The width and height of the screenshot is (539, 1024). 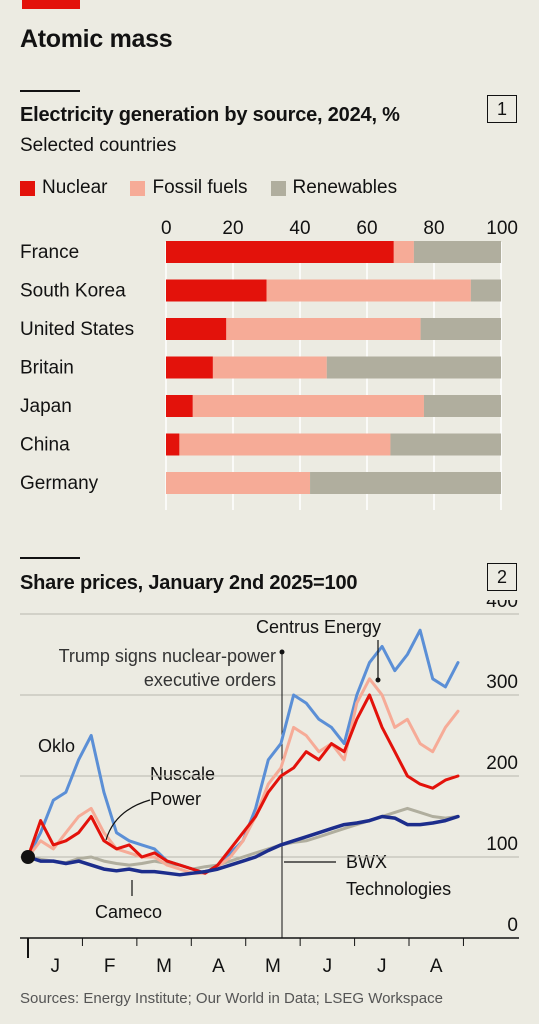 What do you see at coordinates (502, 606) in the screenshot?
I see `y-tick-label: 400` at bounding box center [502, 606].